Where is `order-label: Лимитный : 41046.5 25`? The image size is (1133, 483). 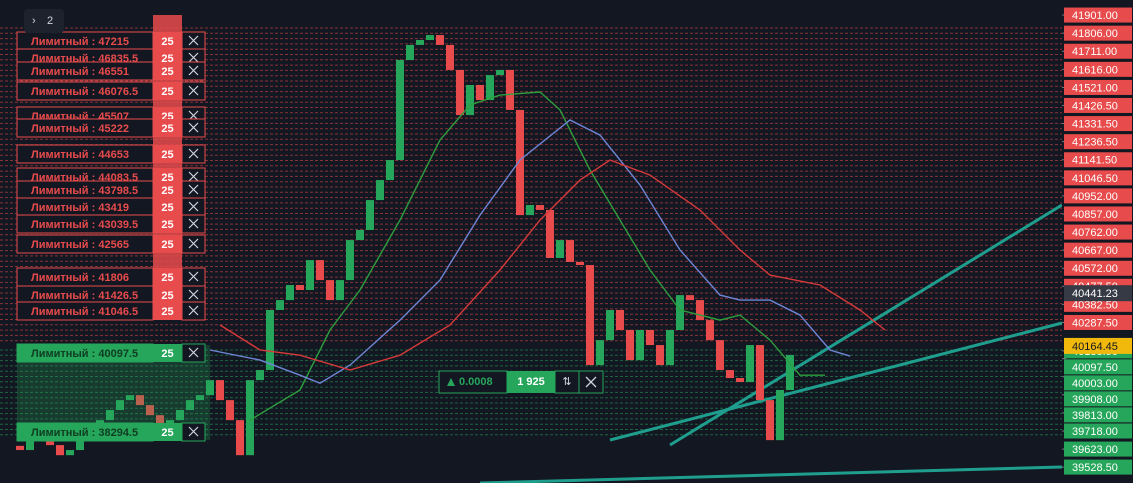
order-label: Лимитный : 41046.5 25 is located at coordinates (111, 311).